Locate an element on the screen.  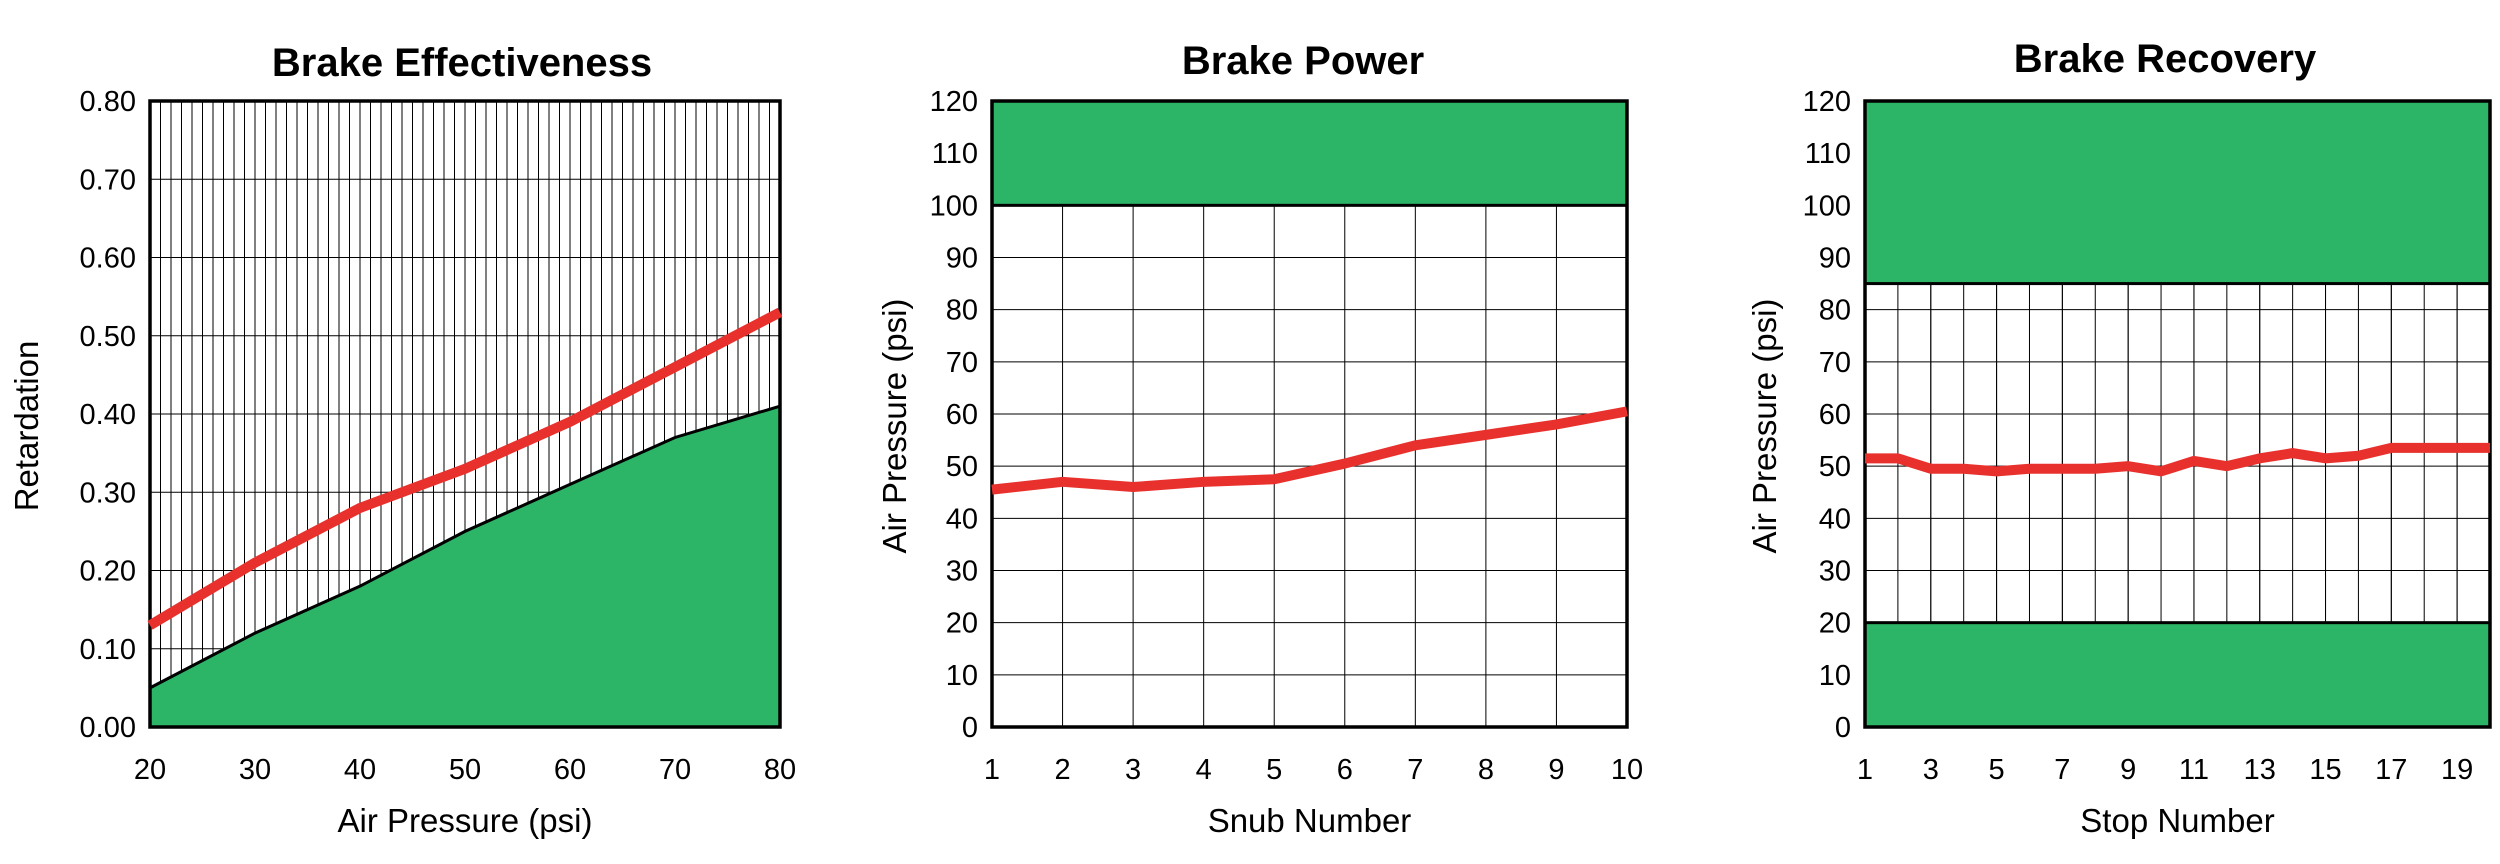
x-tick-label: 70 is located at coordinates (675, 770).